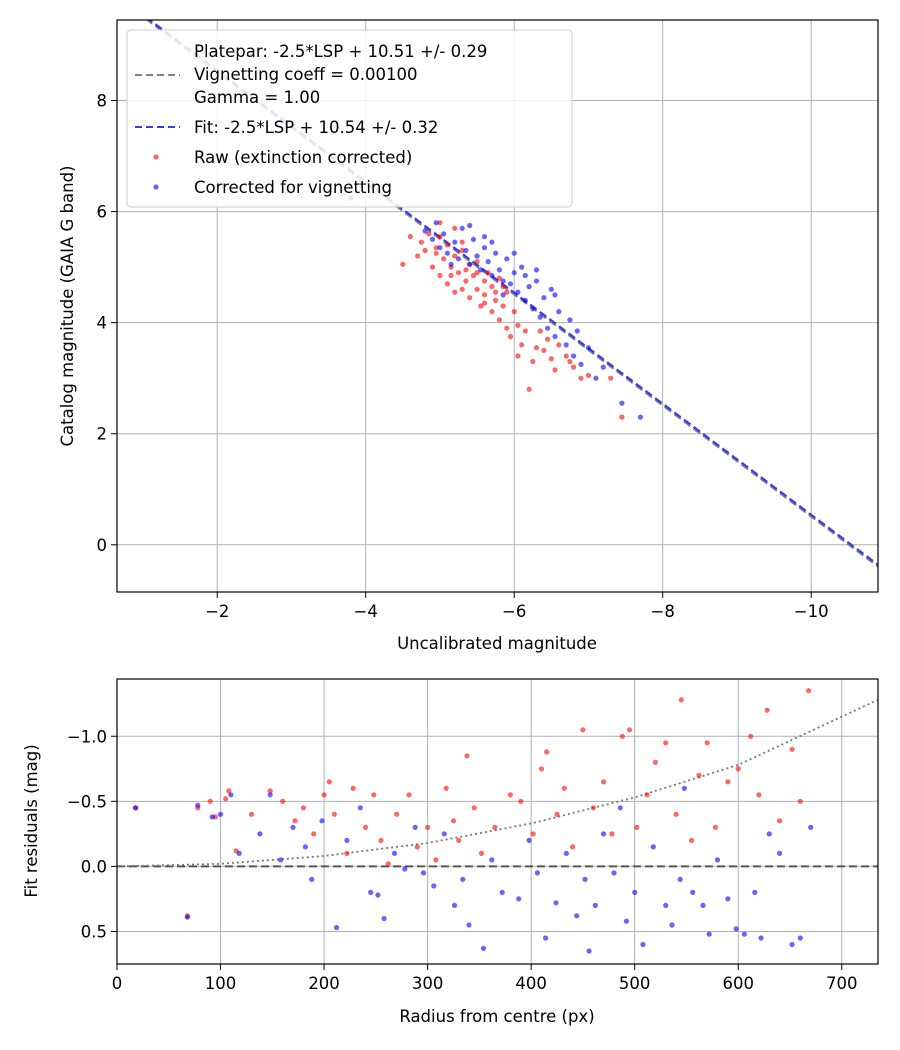 Image resolution: width=900 pixels, height=1050 pixels. Describe the element at coordinates (738, 983) in the screenshot. I see `x-tick-label: 600` at that location.